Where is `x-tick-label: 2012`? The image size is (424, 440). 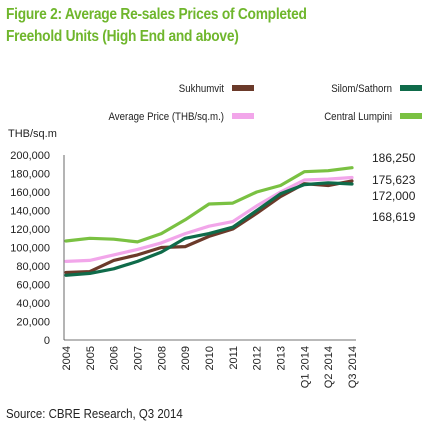 x-tick-label: 2012 is located at coordinates (258, 358).